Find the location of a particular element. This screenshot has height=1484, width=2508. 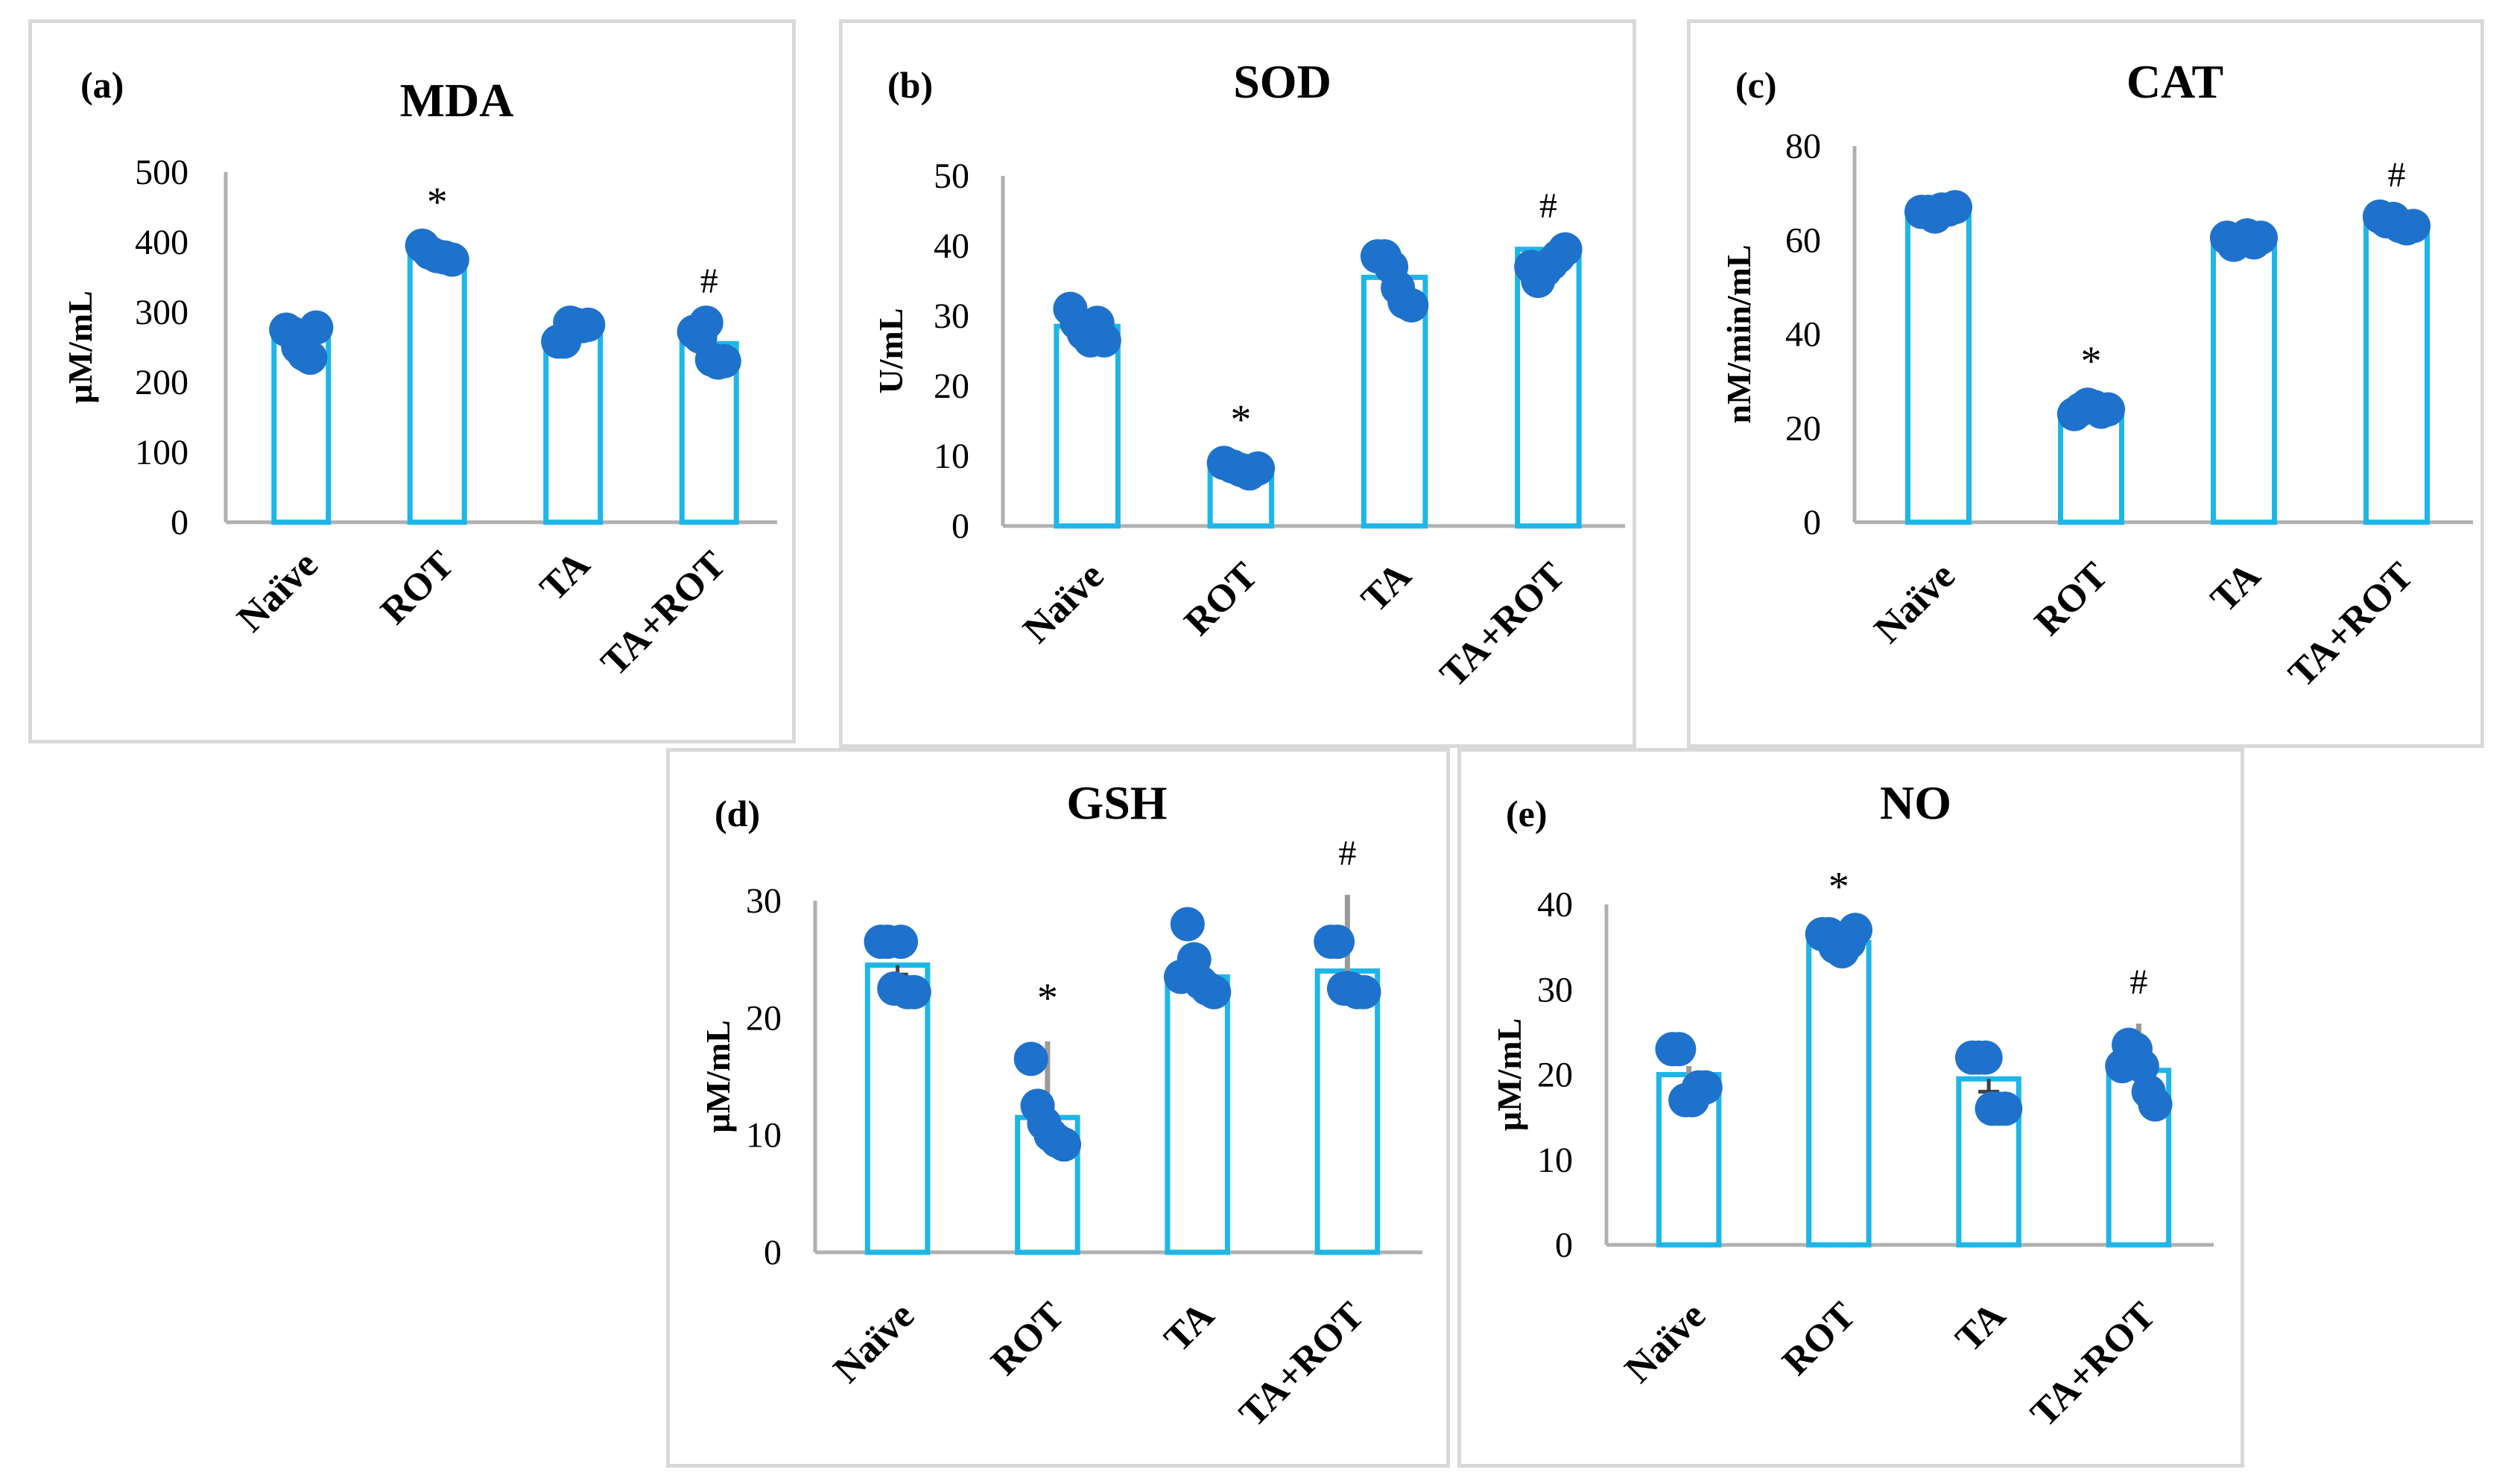

chart-title: MDA is located at coordinates (457, 101).